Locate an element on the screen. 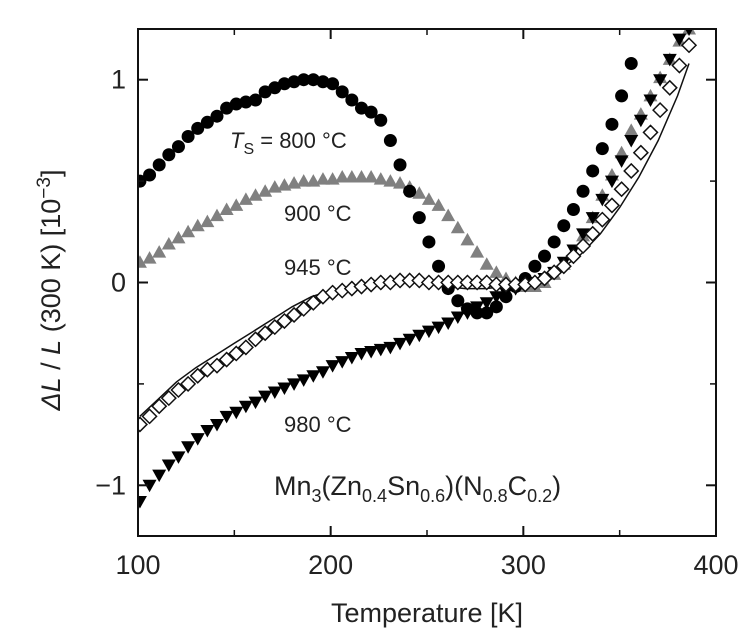 This screenshot has width=749, height=638. annotation-945: 945 °C is located at coordinates (318, 267).